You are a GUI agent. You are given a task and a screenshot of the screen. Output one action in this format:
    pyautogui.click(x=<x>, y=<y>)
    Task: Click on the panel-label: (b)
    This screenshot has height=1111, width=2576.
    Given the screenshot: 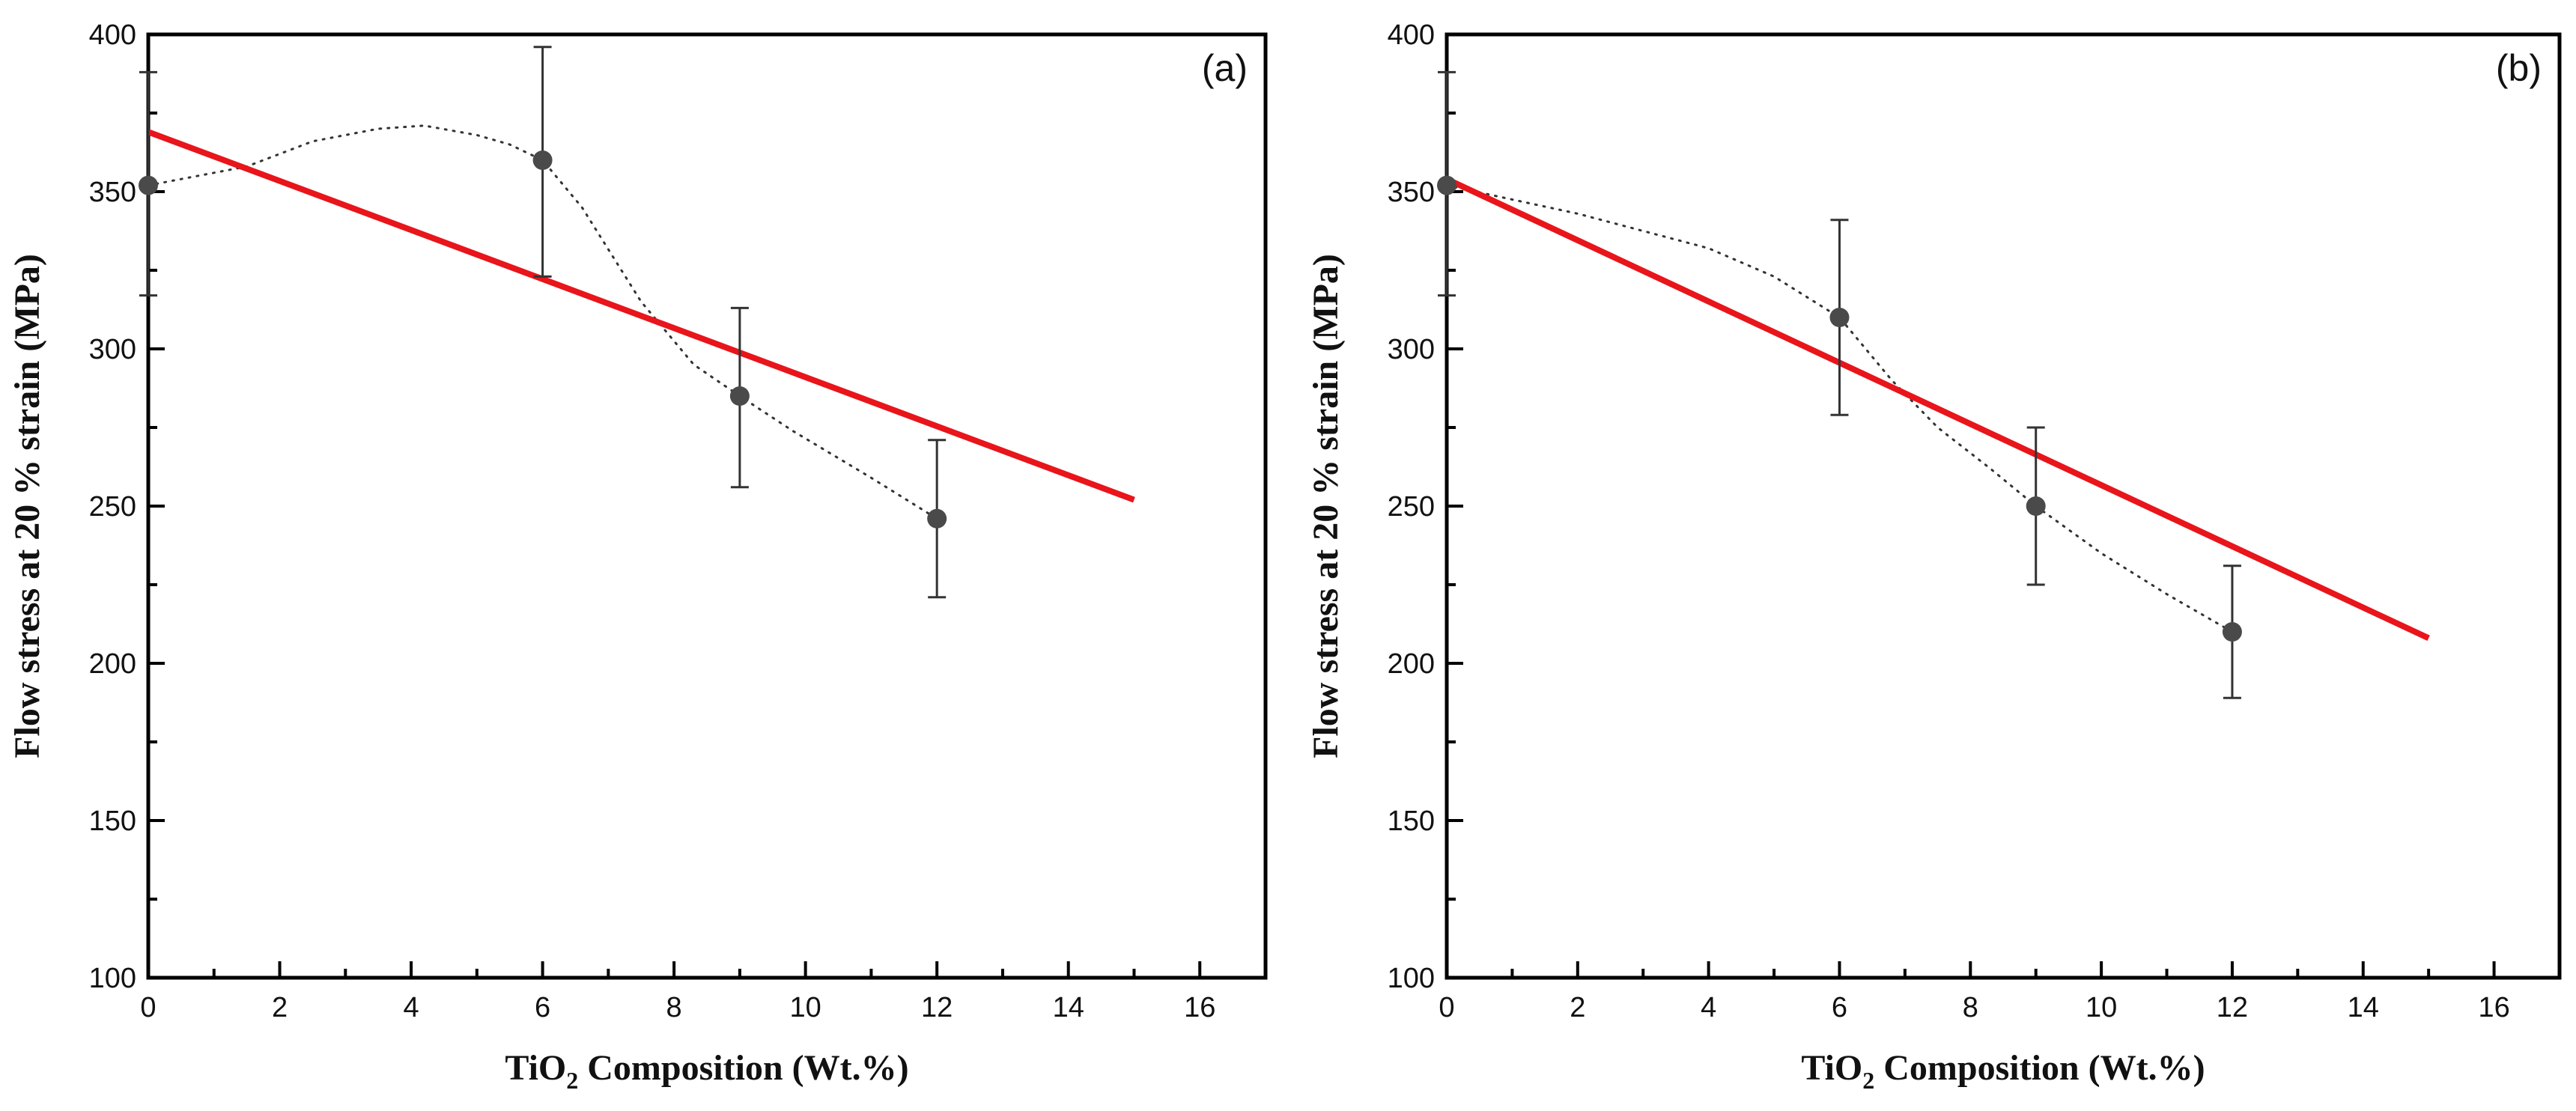 What is the action you would take?
    pyautogui.click(x=2519, y=68)
    